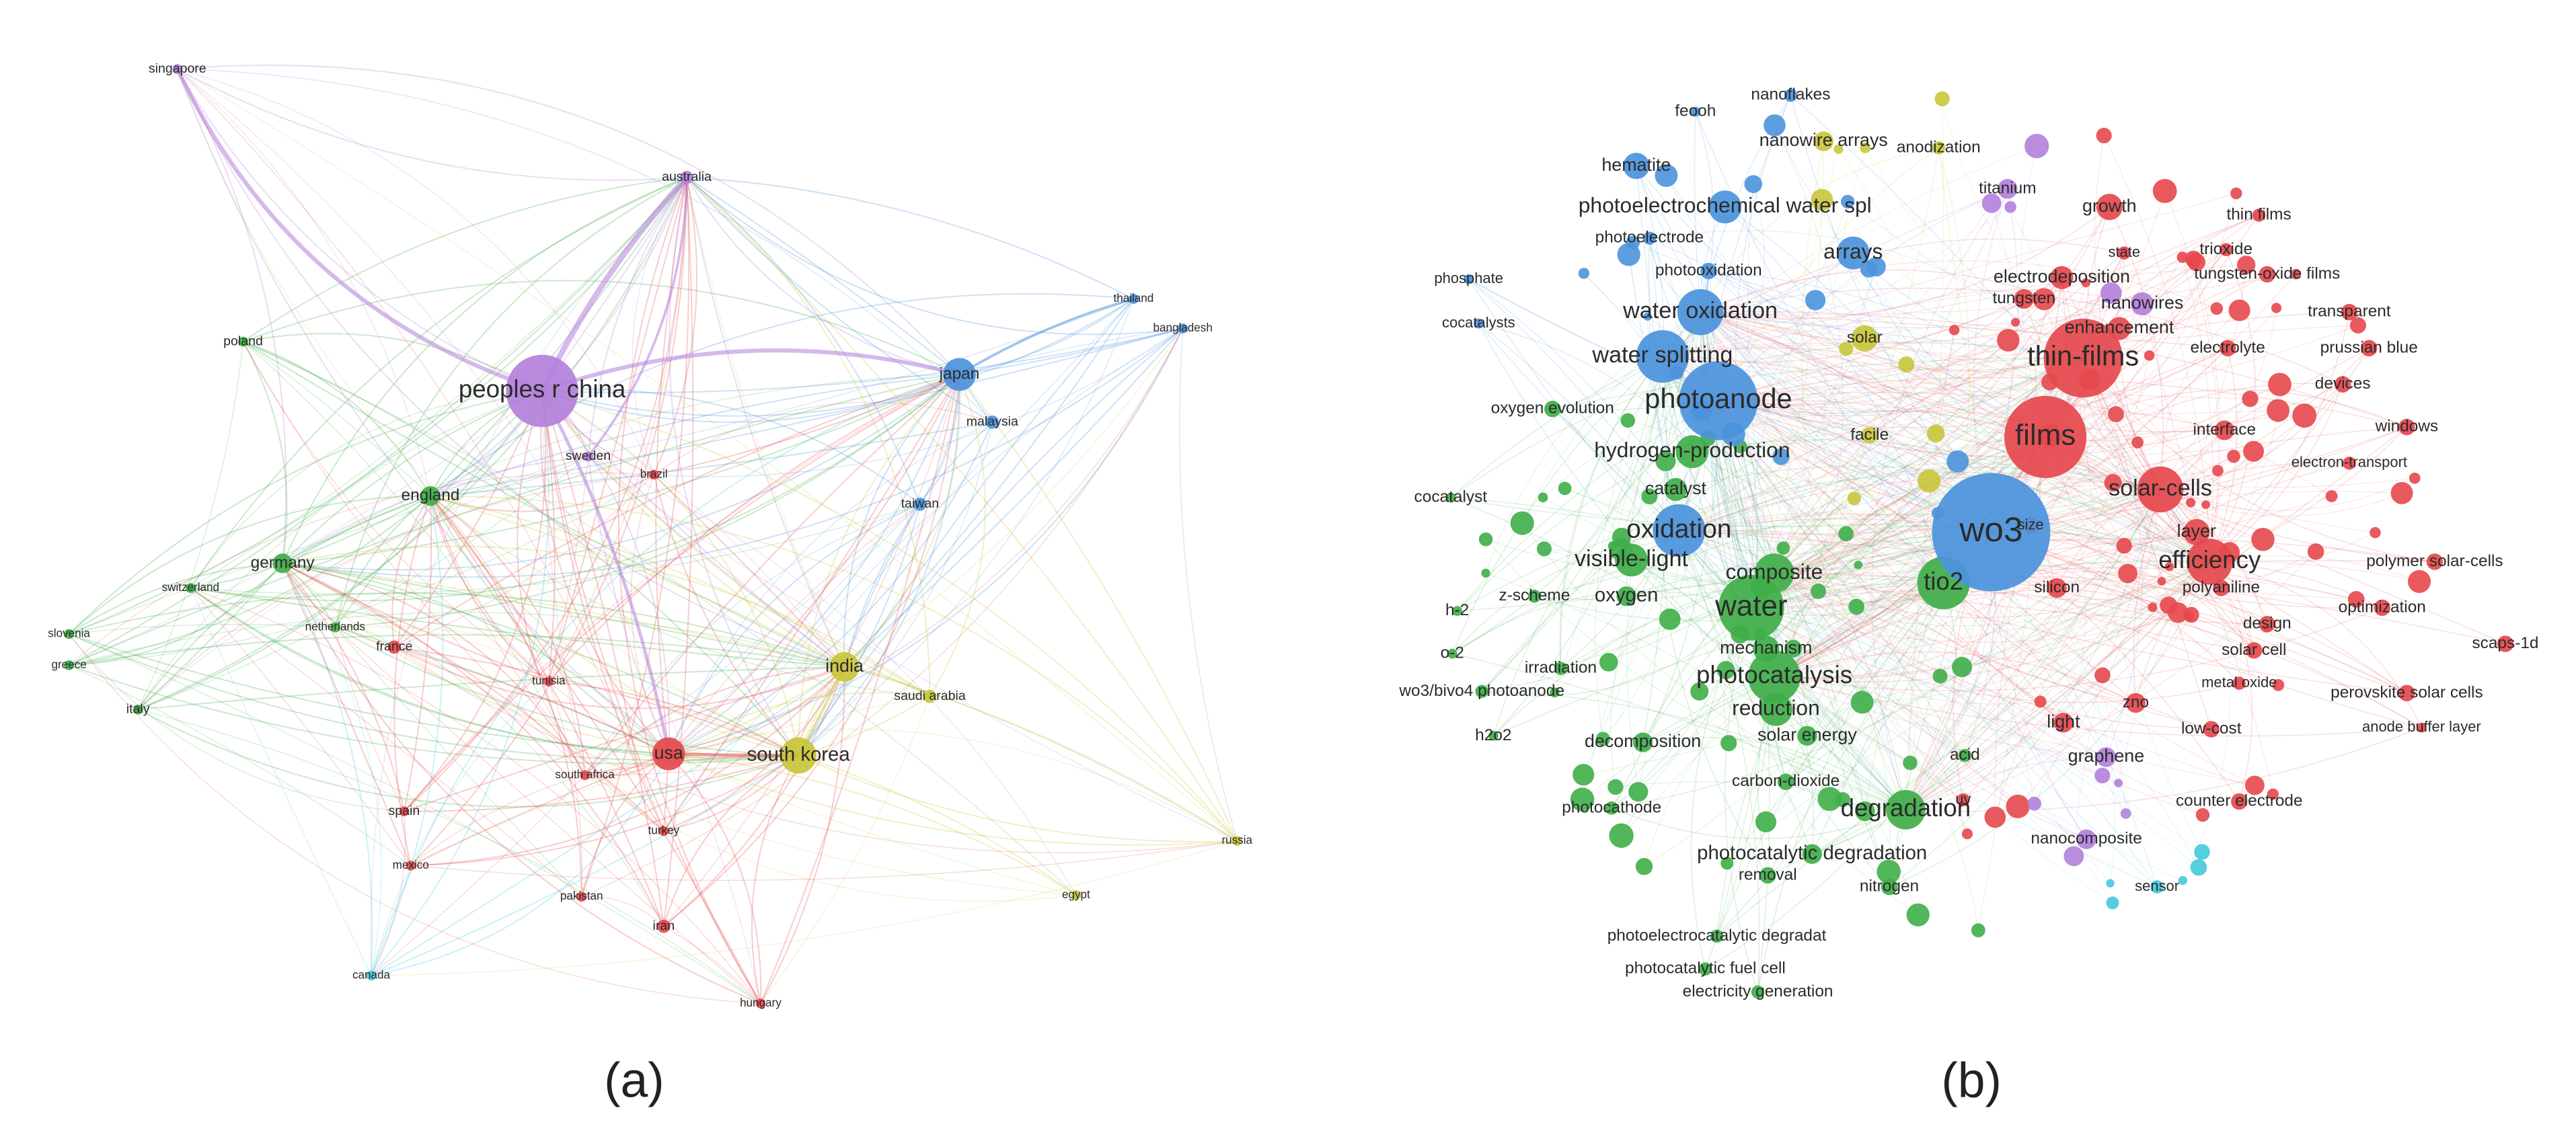 This screenshot has width=2576, height=1141. Describe the element at coordinates (69, 633) in the screenshot. I see `node-label: slovenia` at that location.